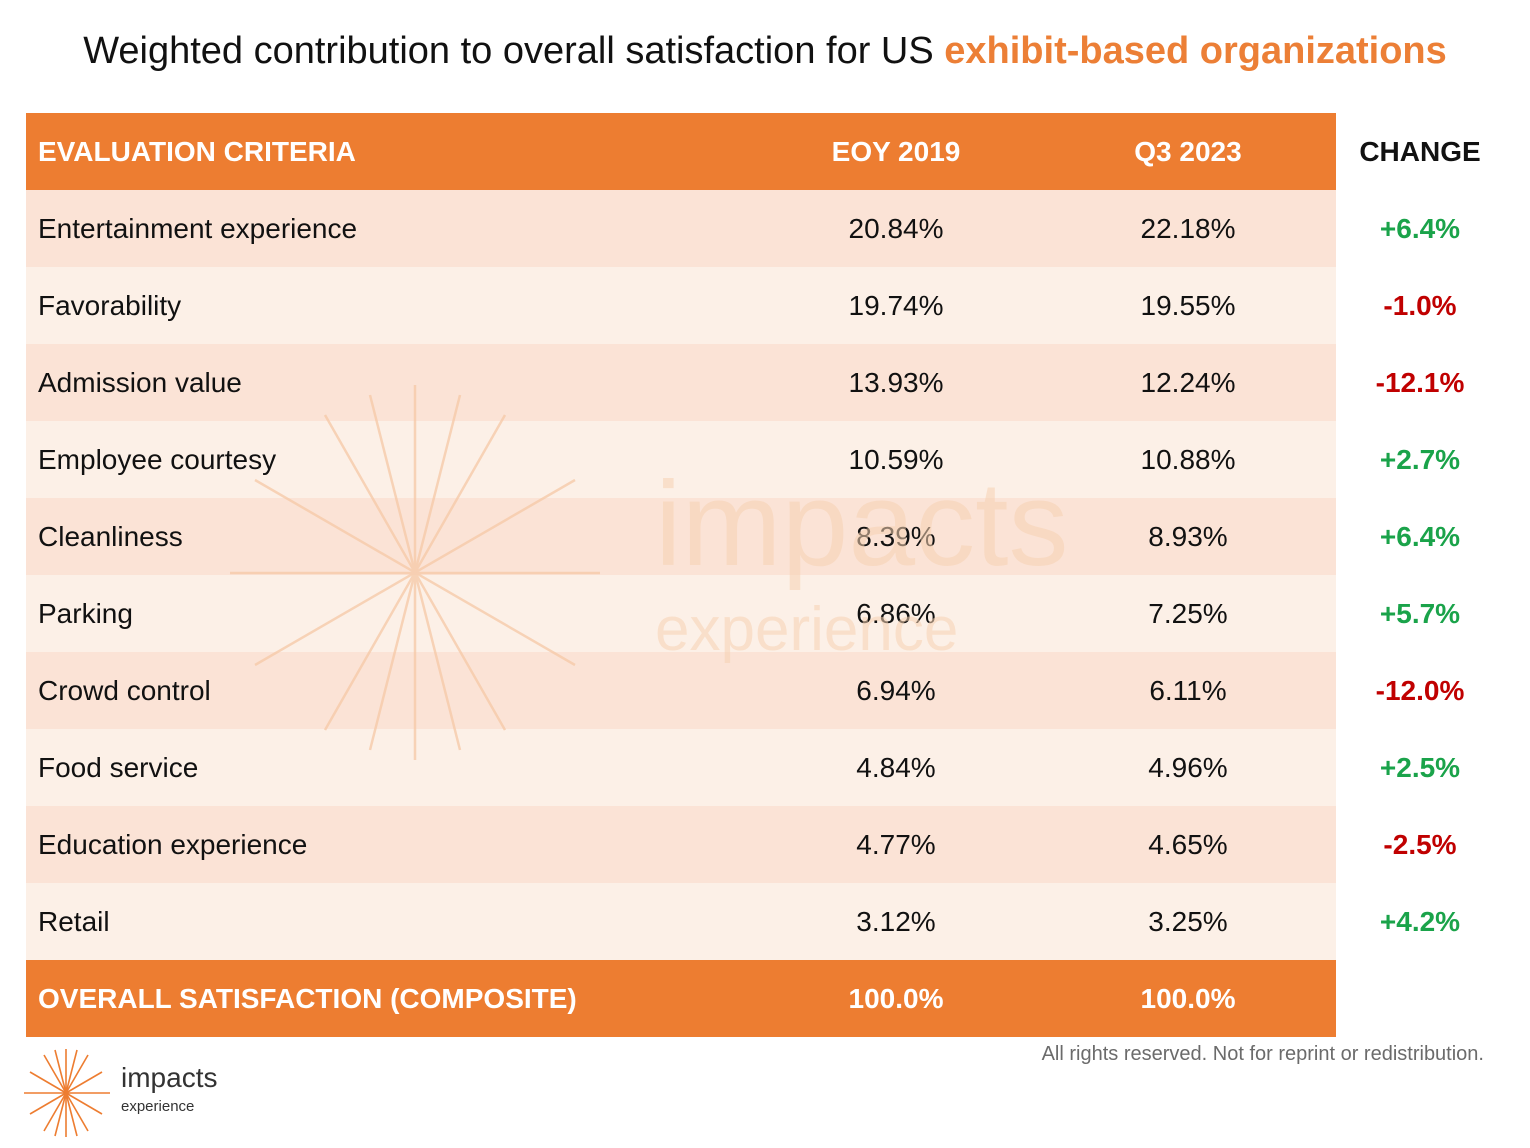 The width and height of the screenshot is (1530, 1148). What do you see at coordinates (124, 690) in the screenshot?
I see `criteria-cell: Crowd control` at bounding box center [124, 690].